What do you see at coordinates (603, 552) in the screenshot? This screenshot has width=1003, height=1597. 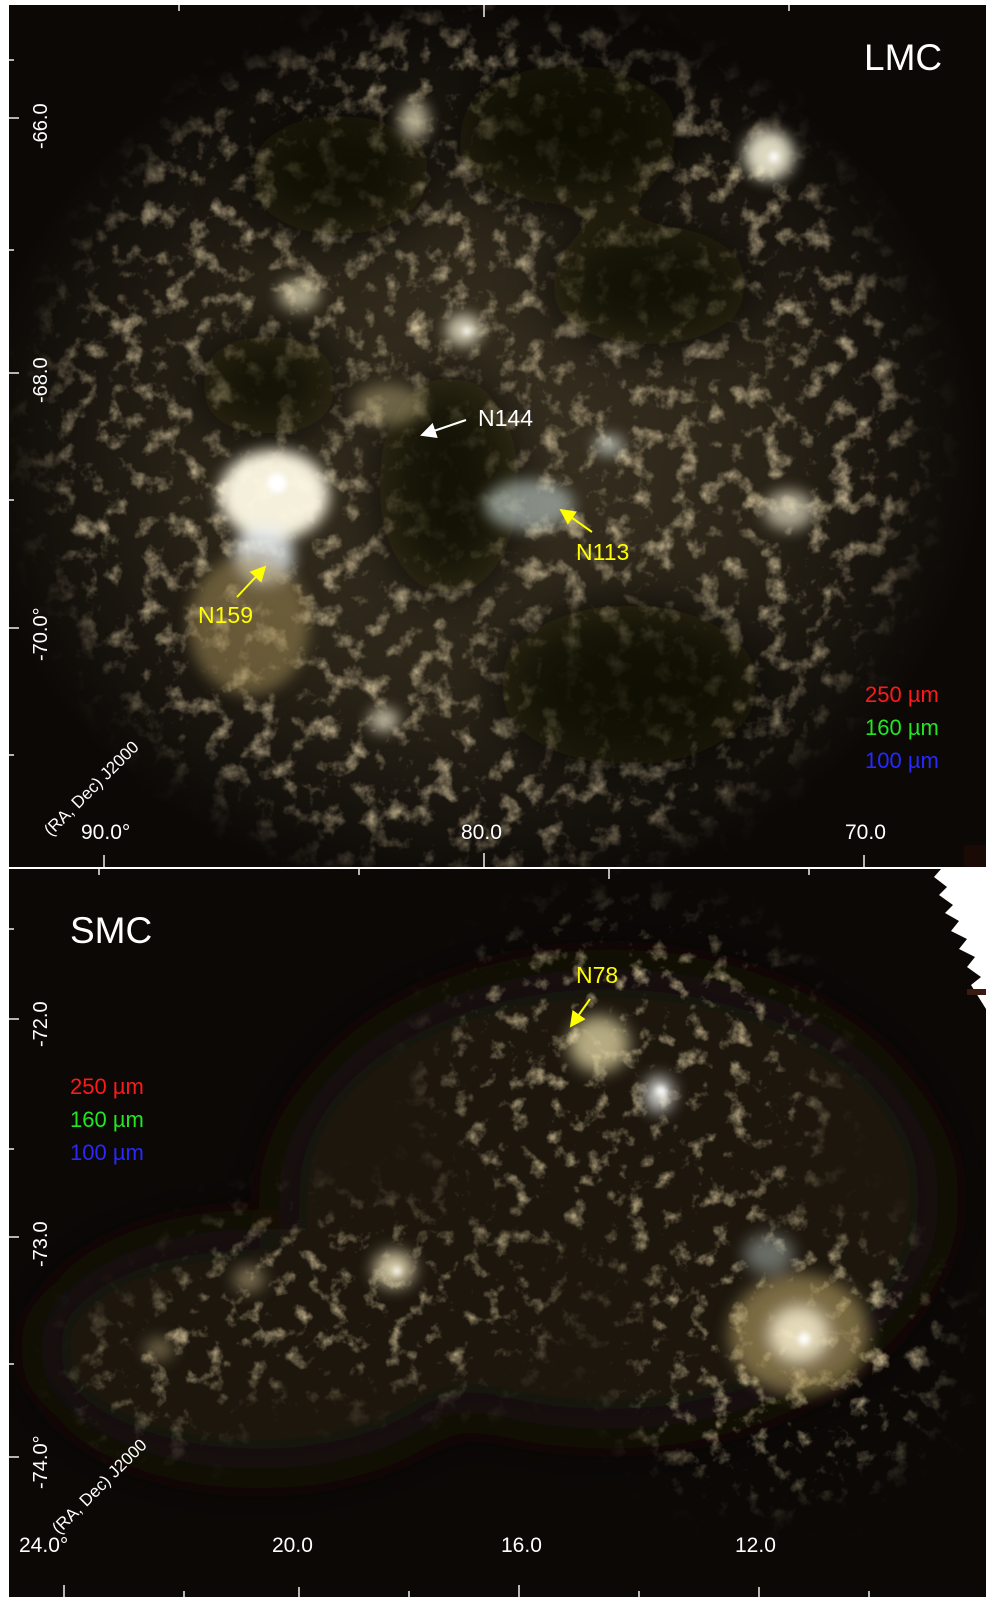 I see `n113-label: N113` at bounding box center [603, 552].